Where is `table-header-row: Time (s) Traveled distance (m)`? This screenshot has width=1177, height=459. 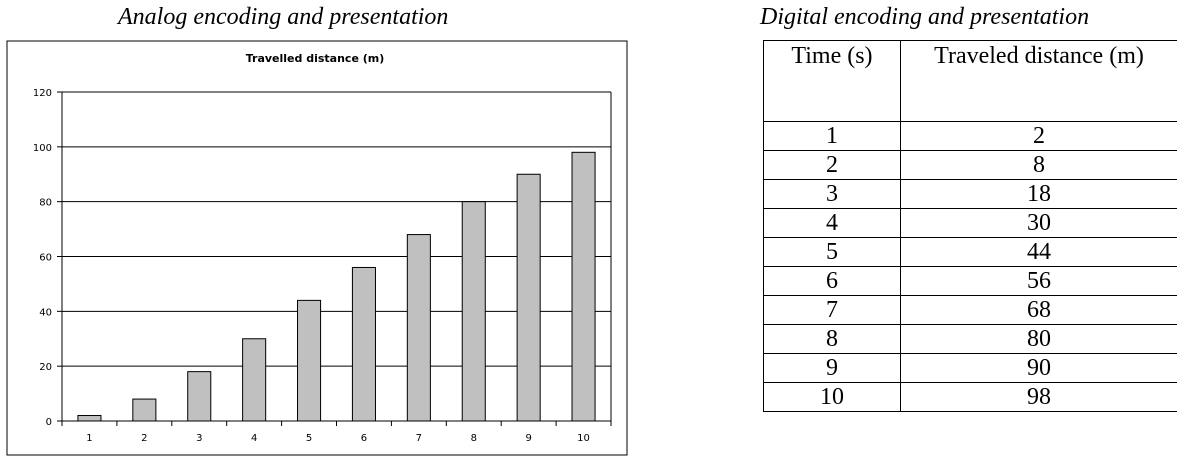 table-header-row: Time (s) Traveled distance (m) is located at coordinates (970, 81).